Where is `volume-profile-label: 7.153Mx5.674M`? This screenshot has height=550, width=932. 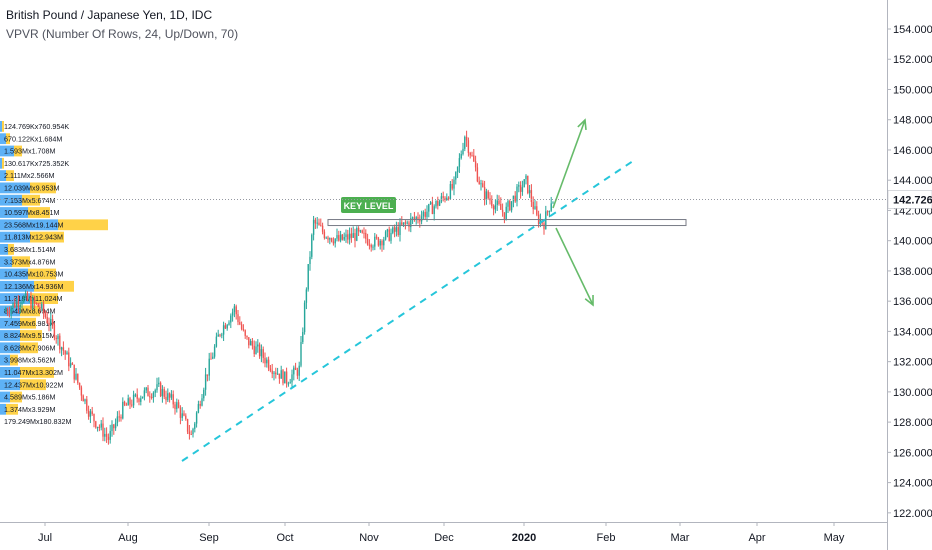 volume-profile-label: 7.153Mx5.674M is located at coordinates (30, 200).